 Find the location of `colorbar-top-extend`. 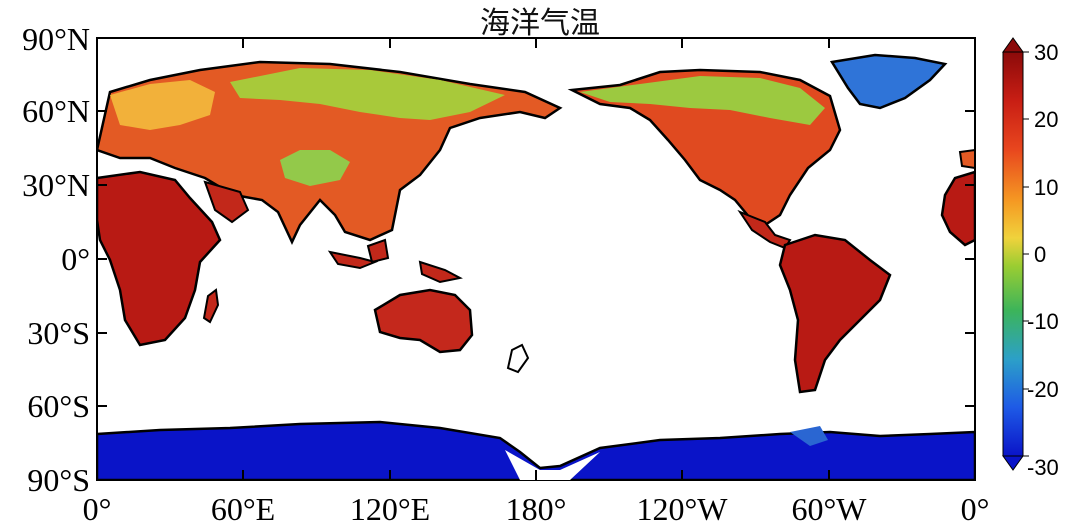

colorbar-top-extend is located at coordinates (1013, 45).